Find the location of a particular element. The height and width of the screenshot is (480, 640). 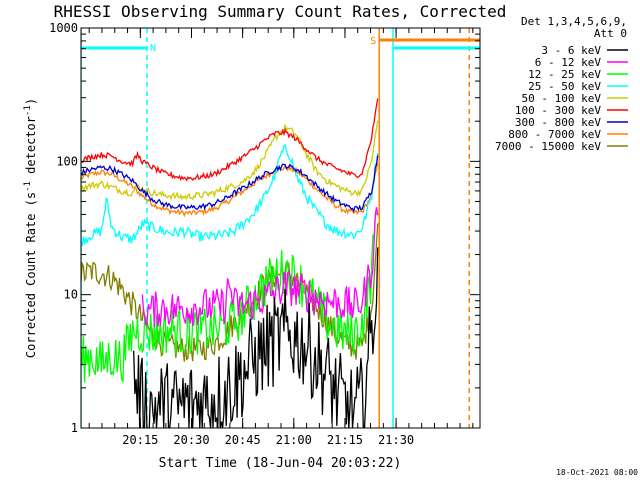

legend-header-1: Att 0 is located at coordinates (610, 33).